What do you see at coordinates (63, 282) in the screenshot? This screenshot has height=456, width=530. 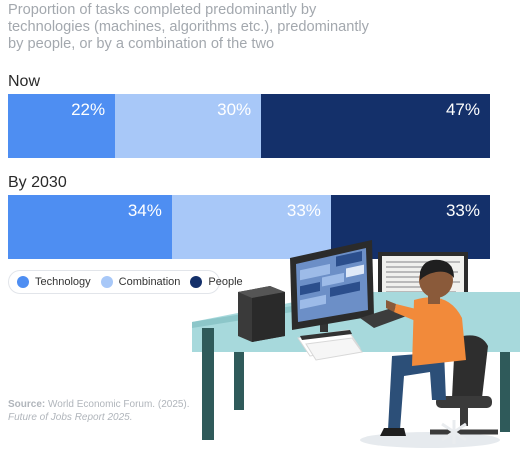 I see `legend-label-technology: Technology` at bounding box center [63, 282].